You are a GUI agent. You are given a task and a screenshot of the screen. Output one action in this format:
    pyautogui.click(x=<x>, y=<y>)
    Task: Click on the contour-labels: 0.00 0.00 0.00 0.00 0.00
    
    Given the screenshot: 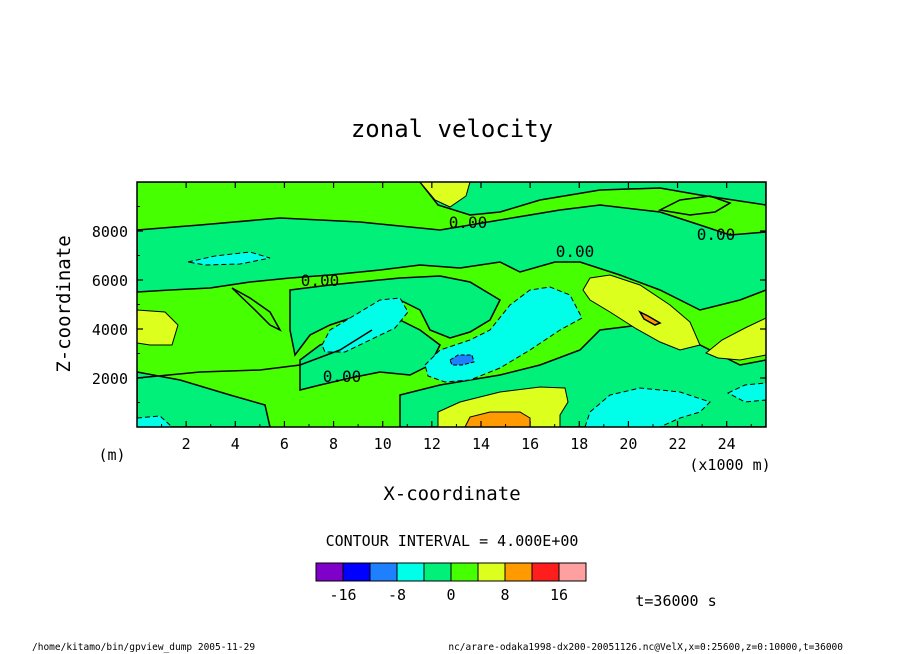 What is the action you would take?
    pyautogui.click(x=518, y=299)
    